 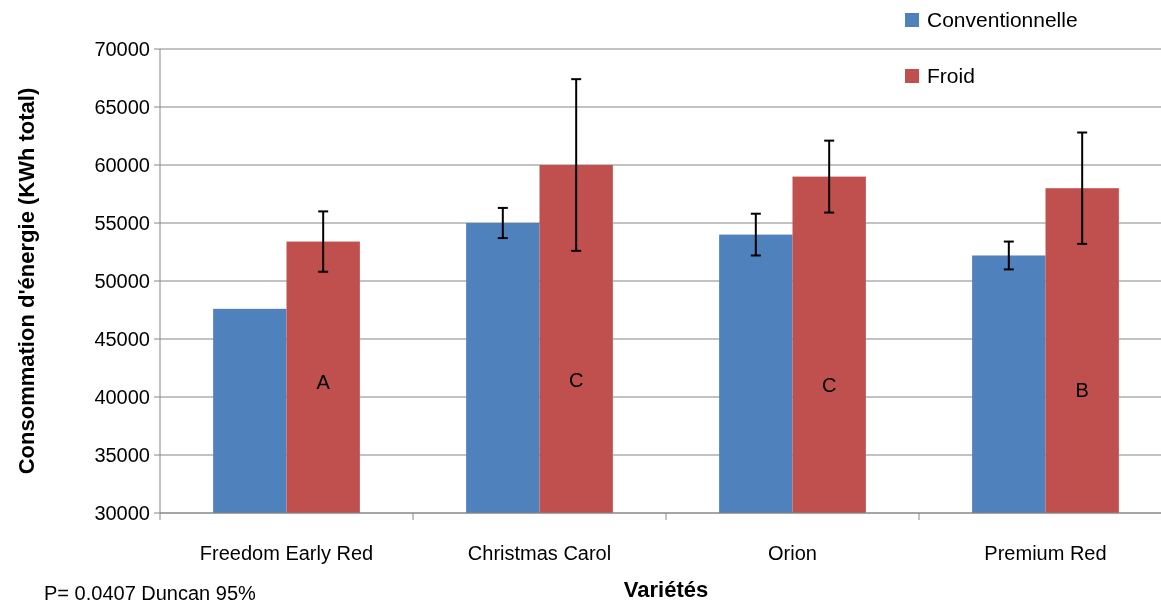 What do you see at coordinates (951, 76) in the screenshot?
I see `legend-label: Froid` at bounding box center [951, 76].